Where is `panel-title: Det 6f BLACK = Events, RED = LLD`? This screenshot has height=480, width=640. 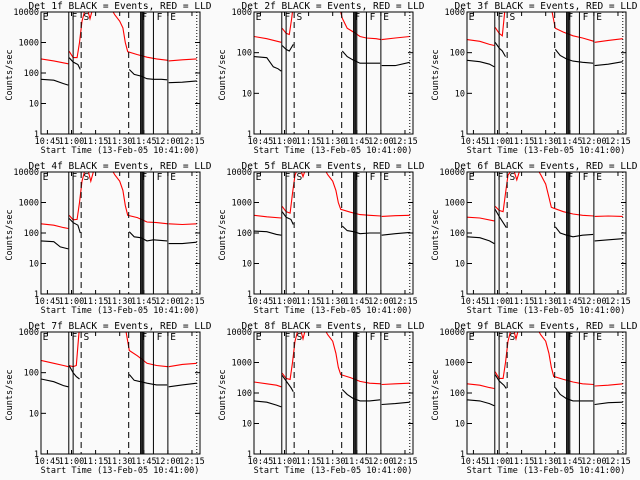
panel-title: Det 6f BLACK = Events, RED = LLD is located at coordinates (545, 166).